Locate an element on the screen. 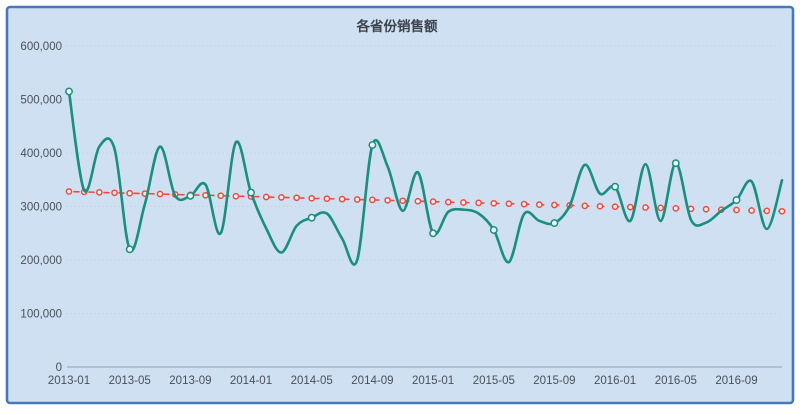  x-tick-label: 2014-01 is located at coordinates (251, 381).